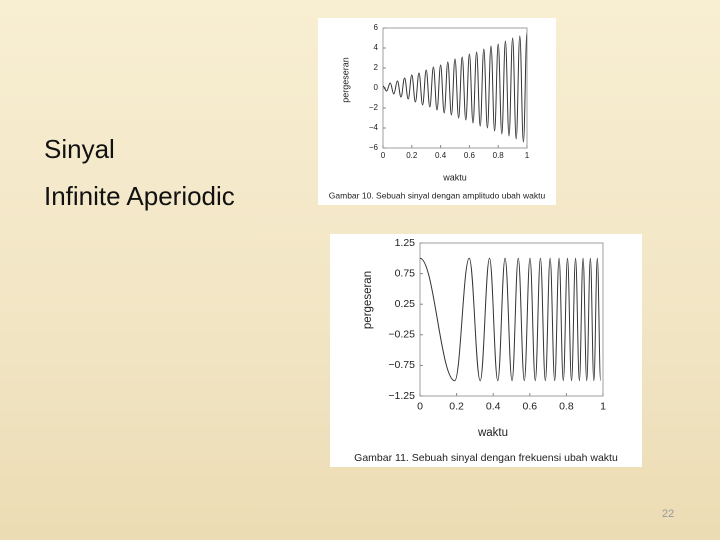 The width and height of the screenshot is (720, 540). I want to click on y-tick-label: 2, so click(376, 67).